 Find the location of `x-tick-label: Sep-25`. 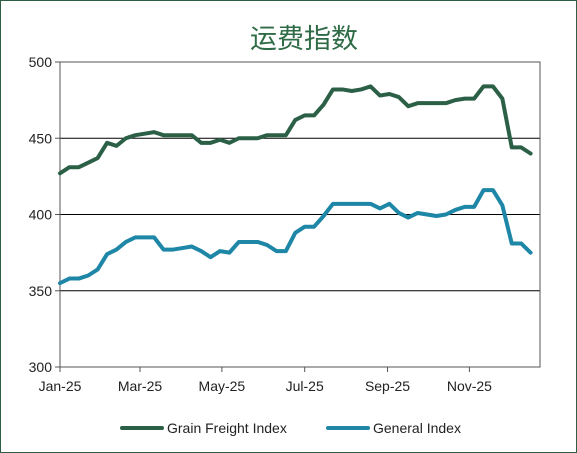

x-tick-label: Sep-25 is located at coordinates (387, 386).